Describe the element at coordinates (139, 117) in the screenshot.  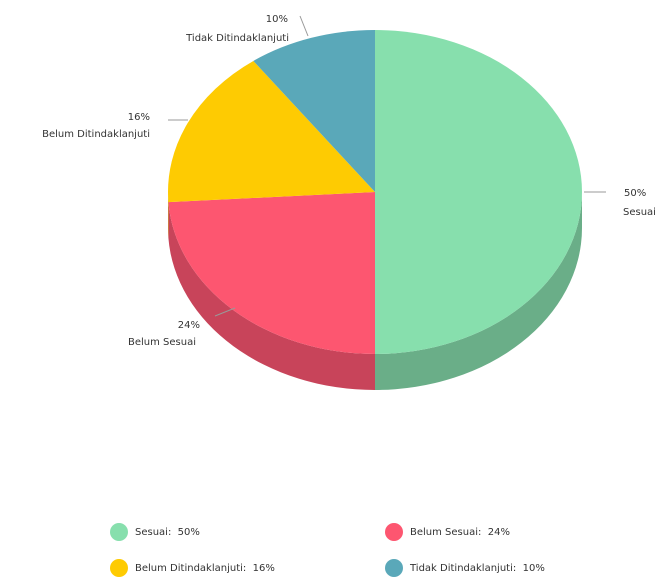
I see `data-label-percent-belum-ditindaklanjuti: 16%` at that location.